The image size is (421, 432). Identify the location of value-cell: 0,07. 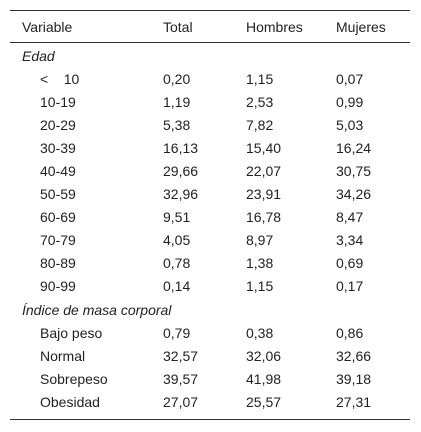
(350, 79).